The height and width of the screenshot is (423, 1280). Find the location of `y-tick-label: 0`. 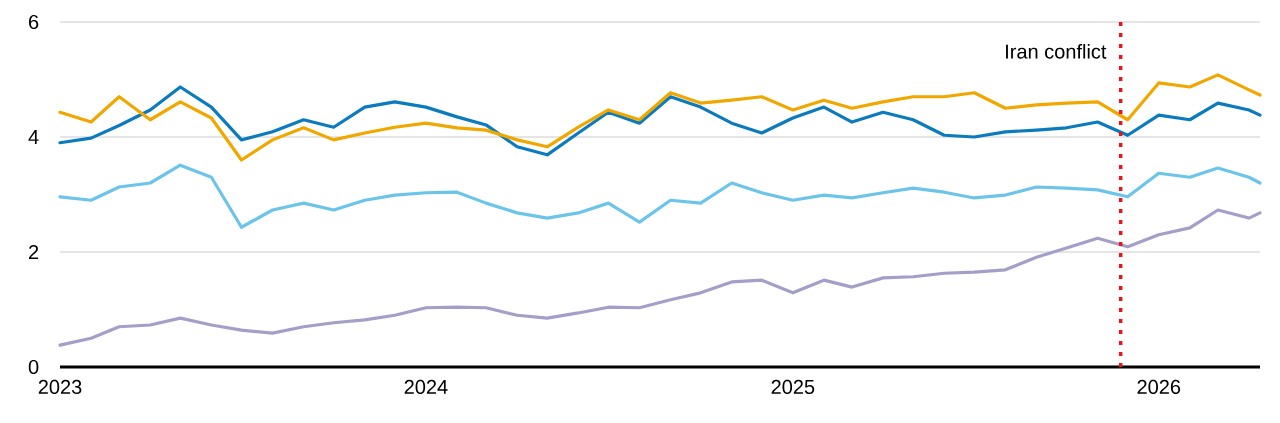

y-tick-label: 0 is located at coordinates (33, 367).